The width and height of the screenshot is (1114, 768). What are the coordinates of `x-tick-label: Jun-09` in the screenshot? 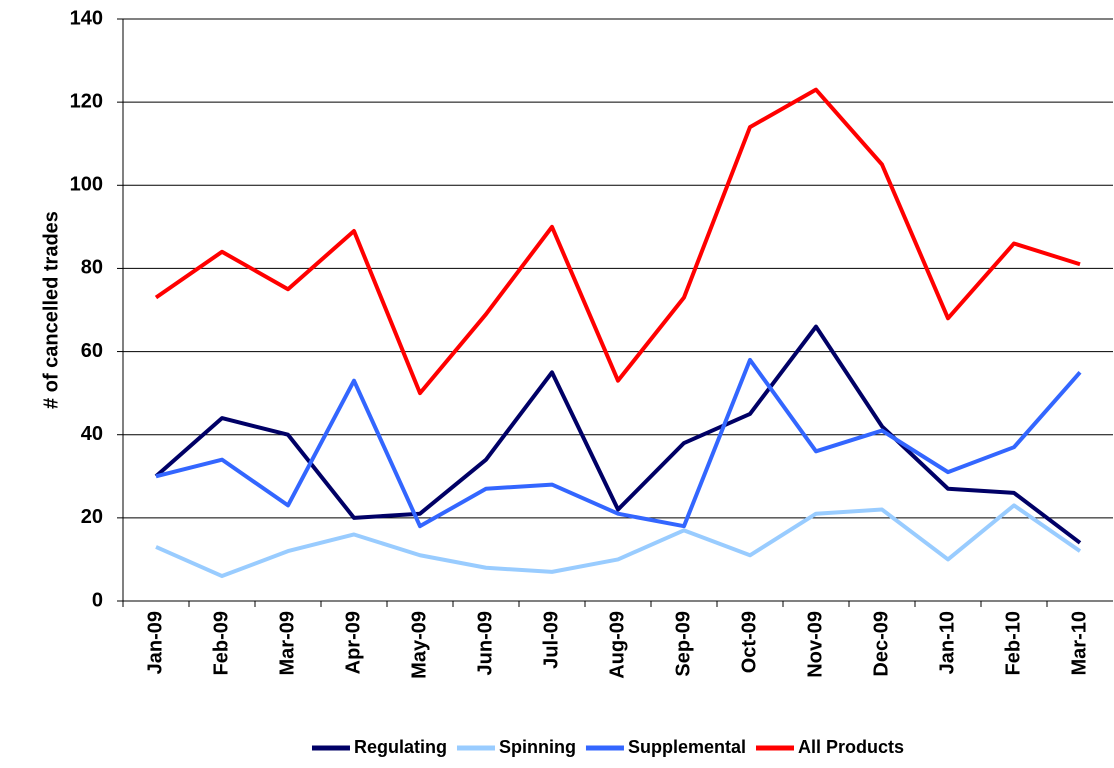 It's located at (485, 643).